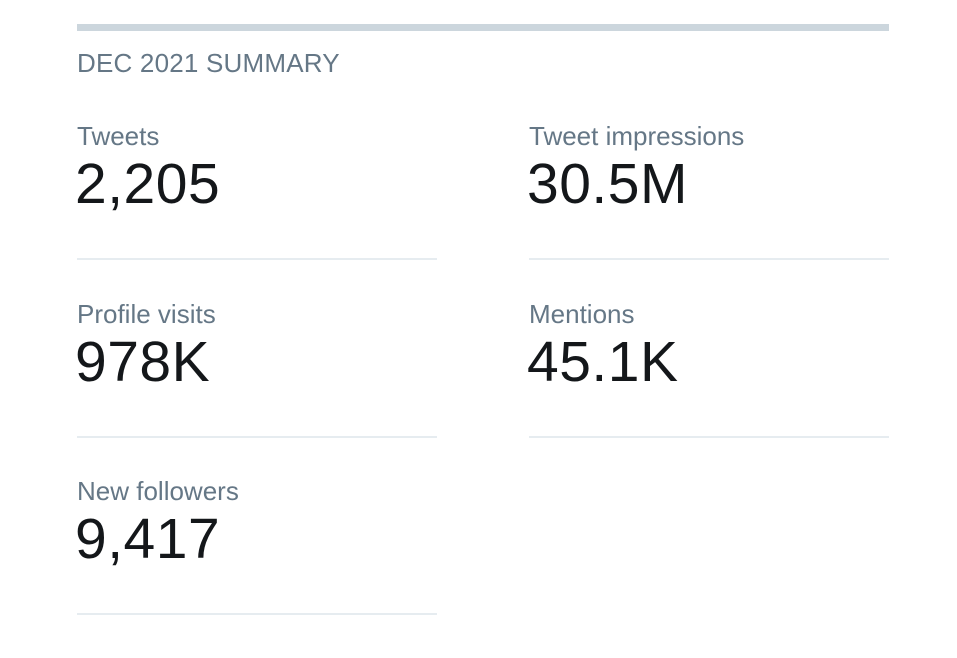  Describe the element at coordinates (146, 314) in the screenshot. I see `stat-label: Profile visits` at that location.